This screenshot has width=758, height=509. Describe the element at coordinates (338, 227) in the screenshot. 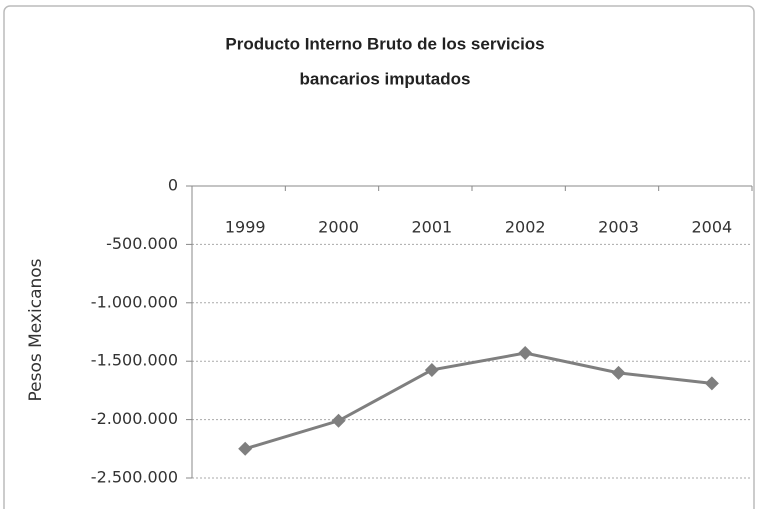

I see `x-tick-label: 2000` at that location.